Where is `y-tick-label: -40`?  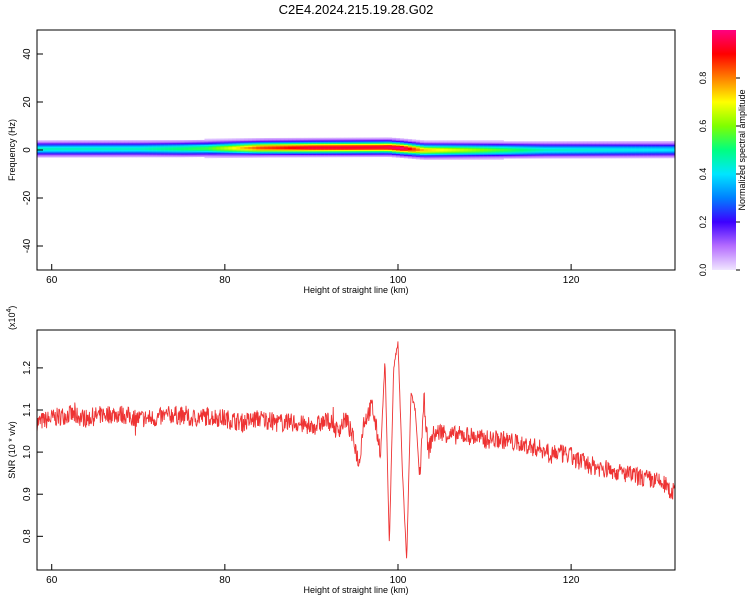
y-tick-label: -40 is located at coordinates (27, 245).